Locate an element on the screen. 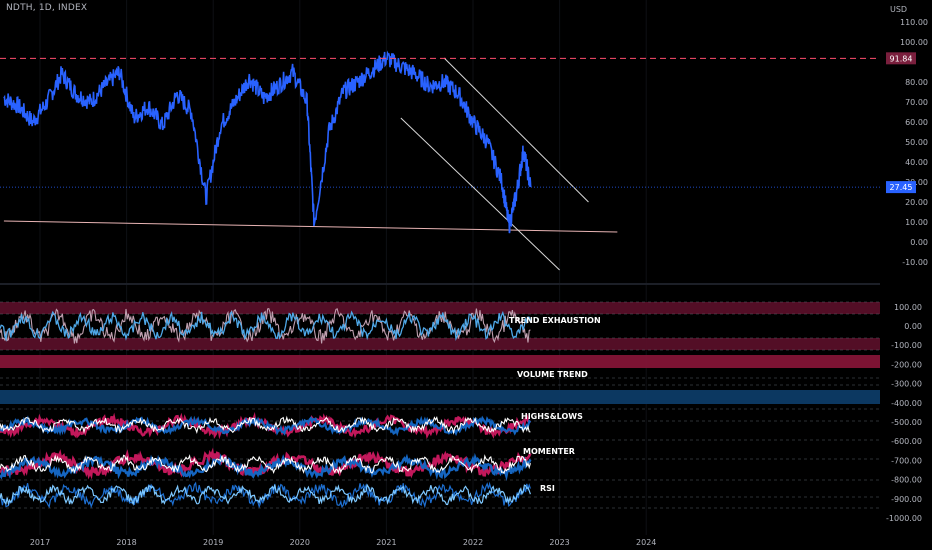 The image size is (932, 550). indicator-tick-5: -400.00 is located at coordinates (906, 403).